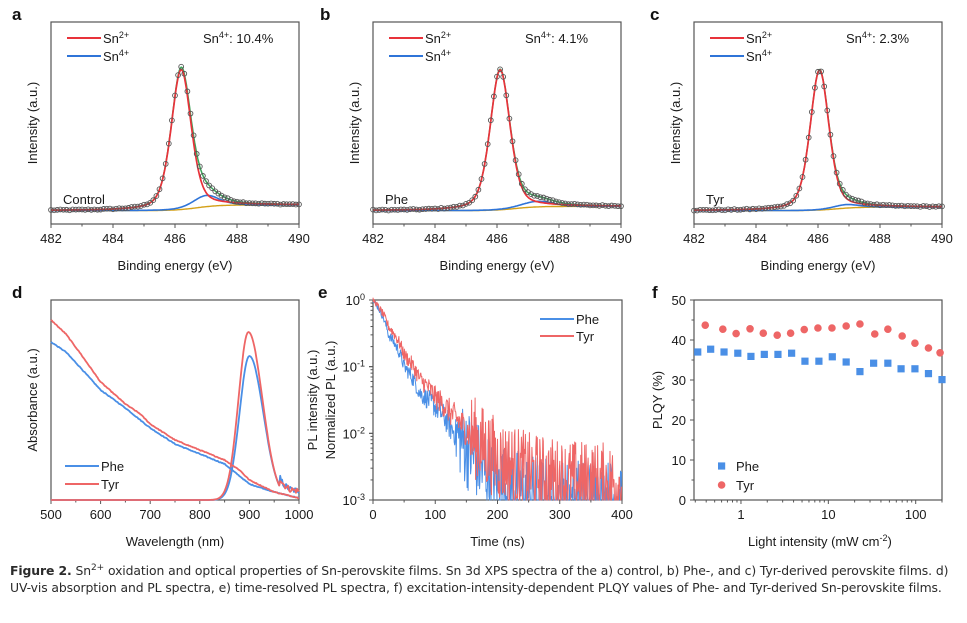 The image size is (967, 623). What do you see at coordinates (497, 399) in the screenshot?
I see `tyr-decay-curve` at bounding box center [497, 399].